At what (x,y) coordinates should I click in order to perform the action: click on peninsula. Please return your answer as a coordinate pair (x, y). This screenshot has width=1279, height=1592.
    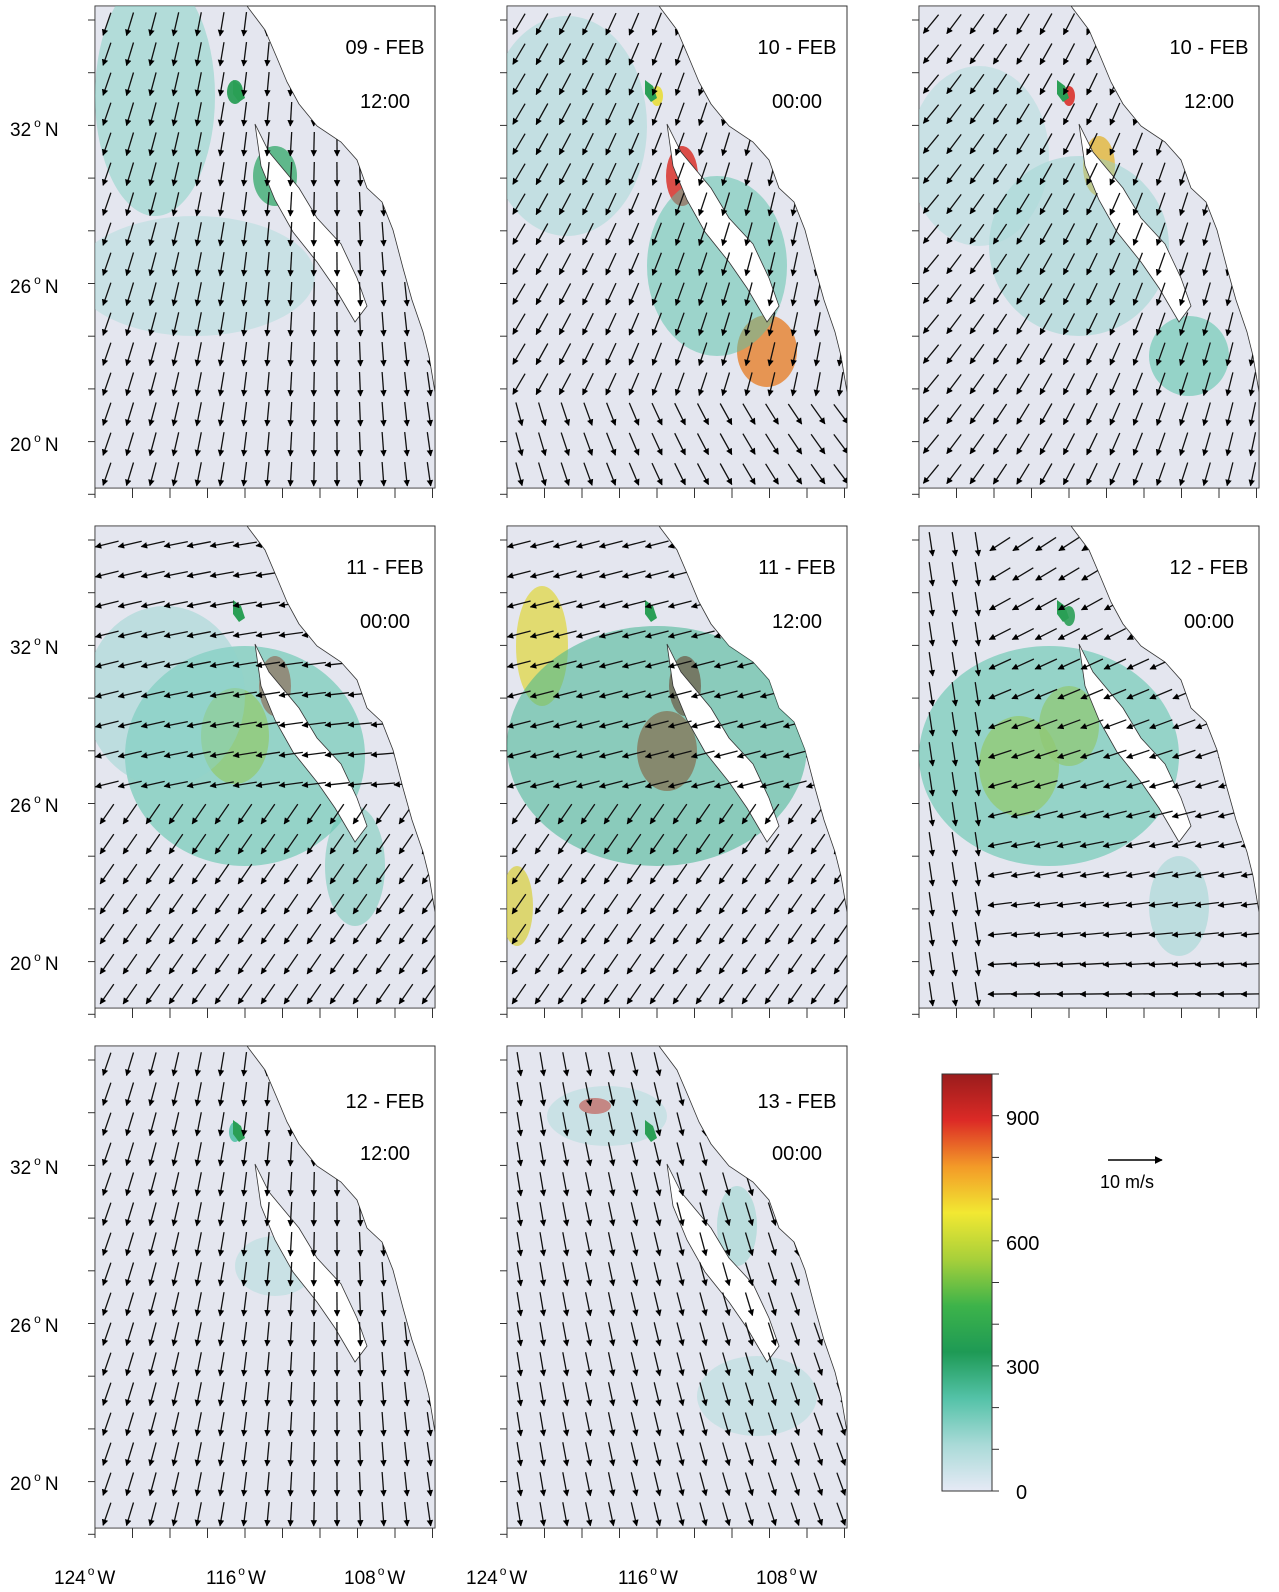
    Looking at the image, I should click on (1135, 223).